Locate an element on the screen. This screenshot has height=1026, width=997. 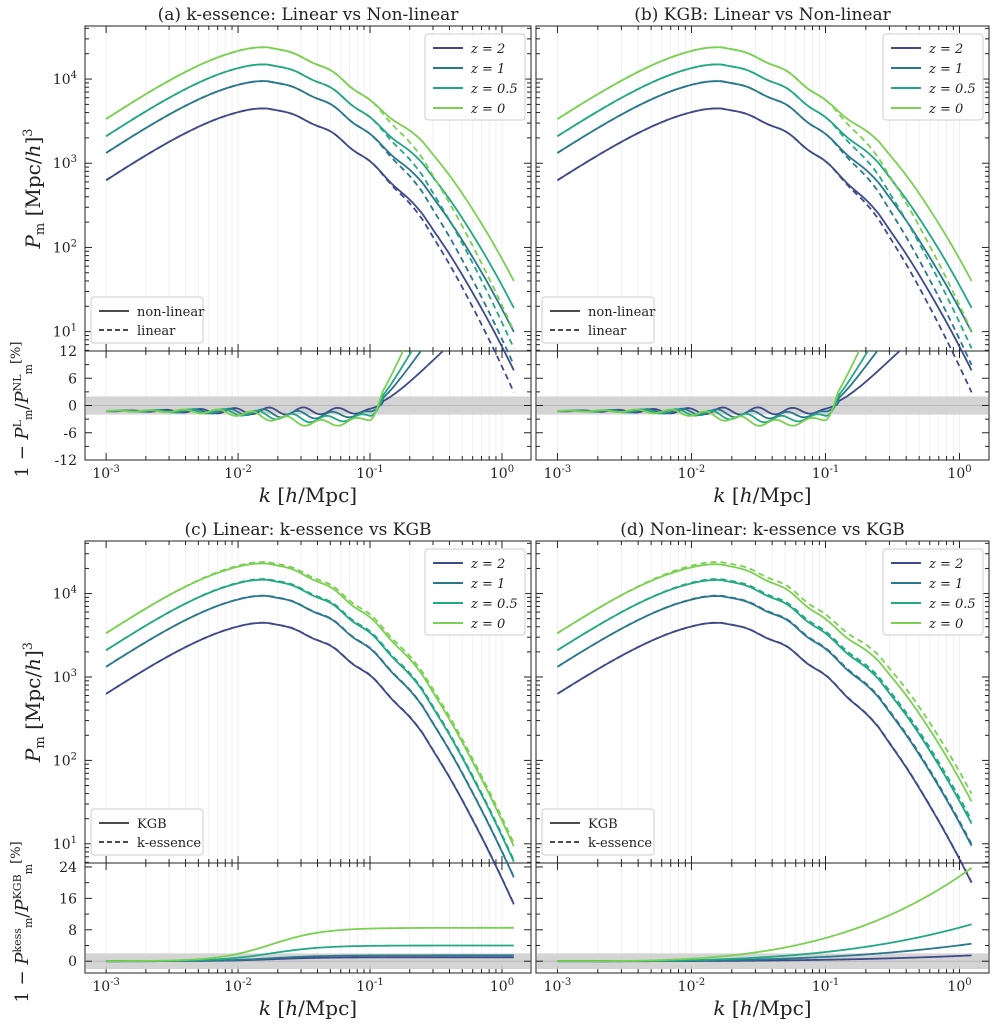
curve-z0-dashed is located at coordinates (764, 189).